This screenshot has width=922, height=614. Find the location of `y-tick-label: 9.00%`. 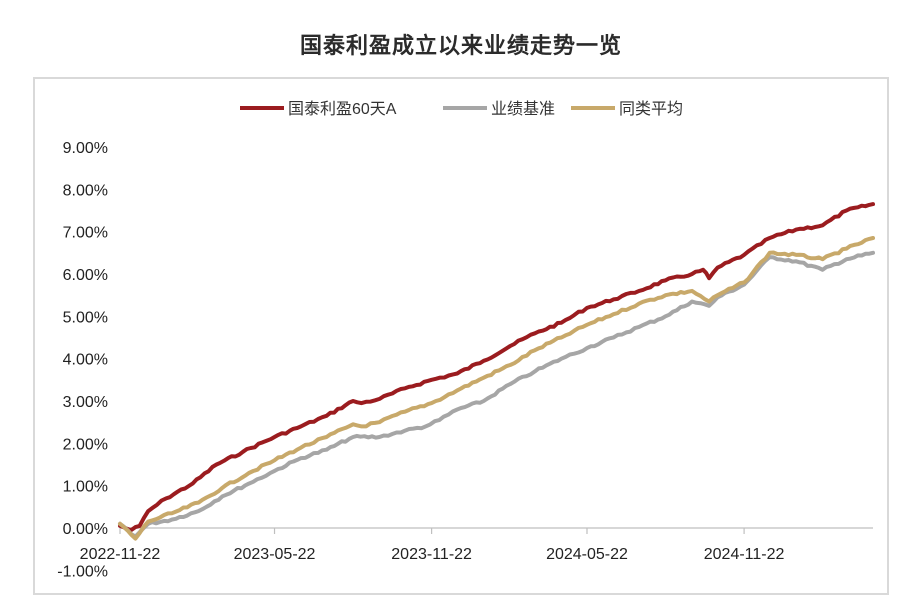

y-tick-label: 9.00% is located at coordinates (85, 148).